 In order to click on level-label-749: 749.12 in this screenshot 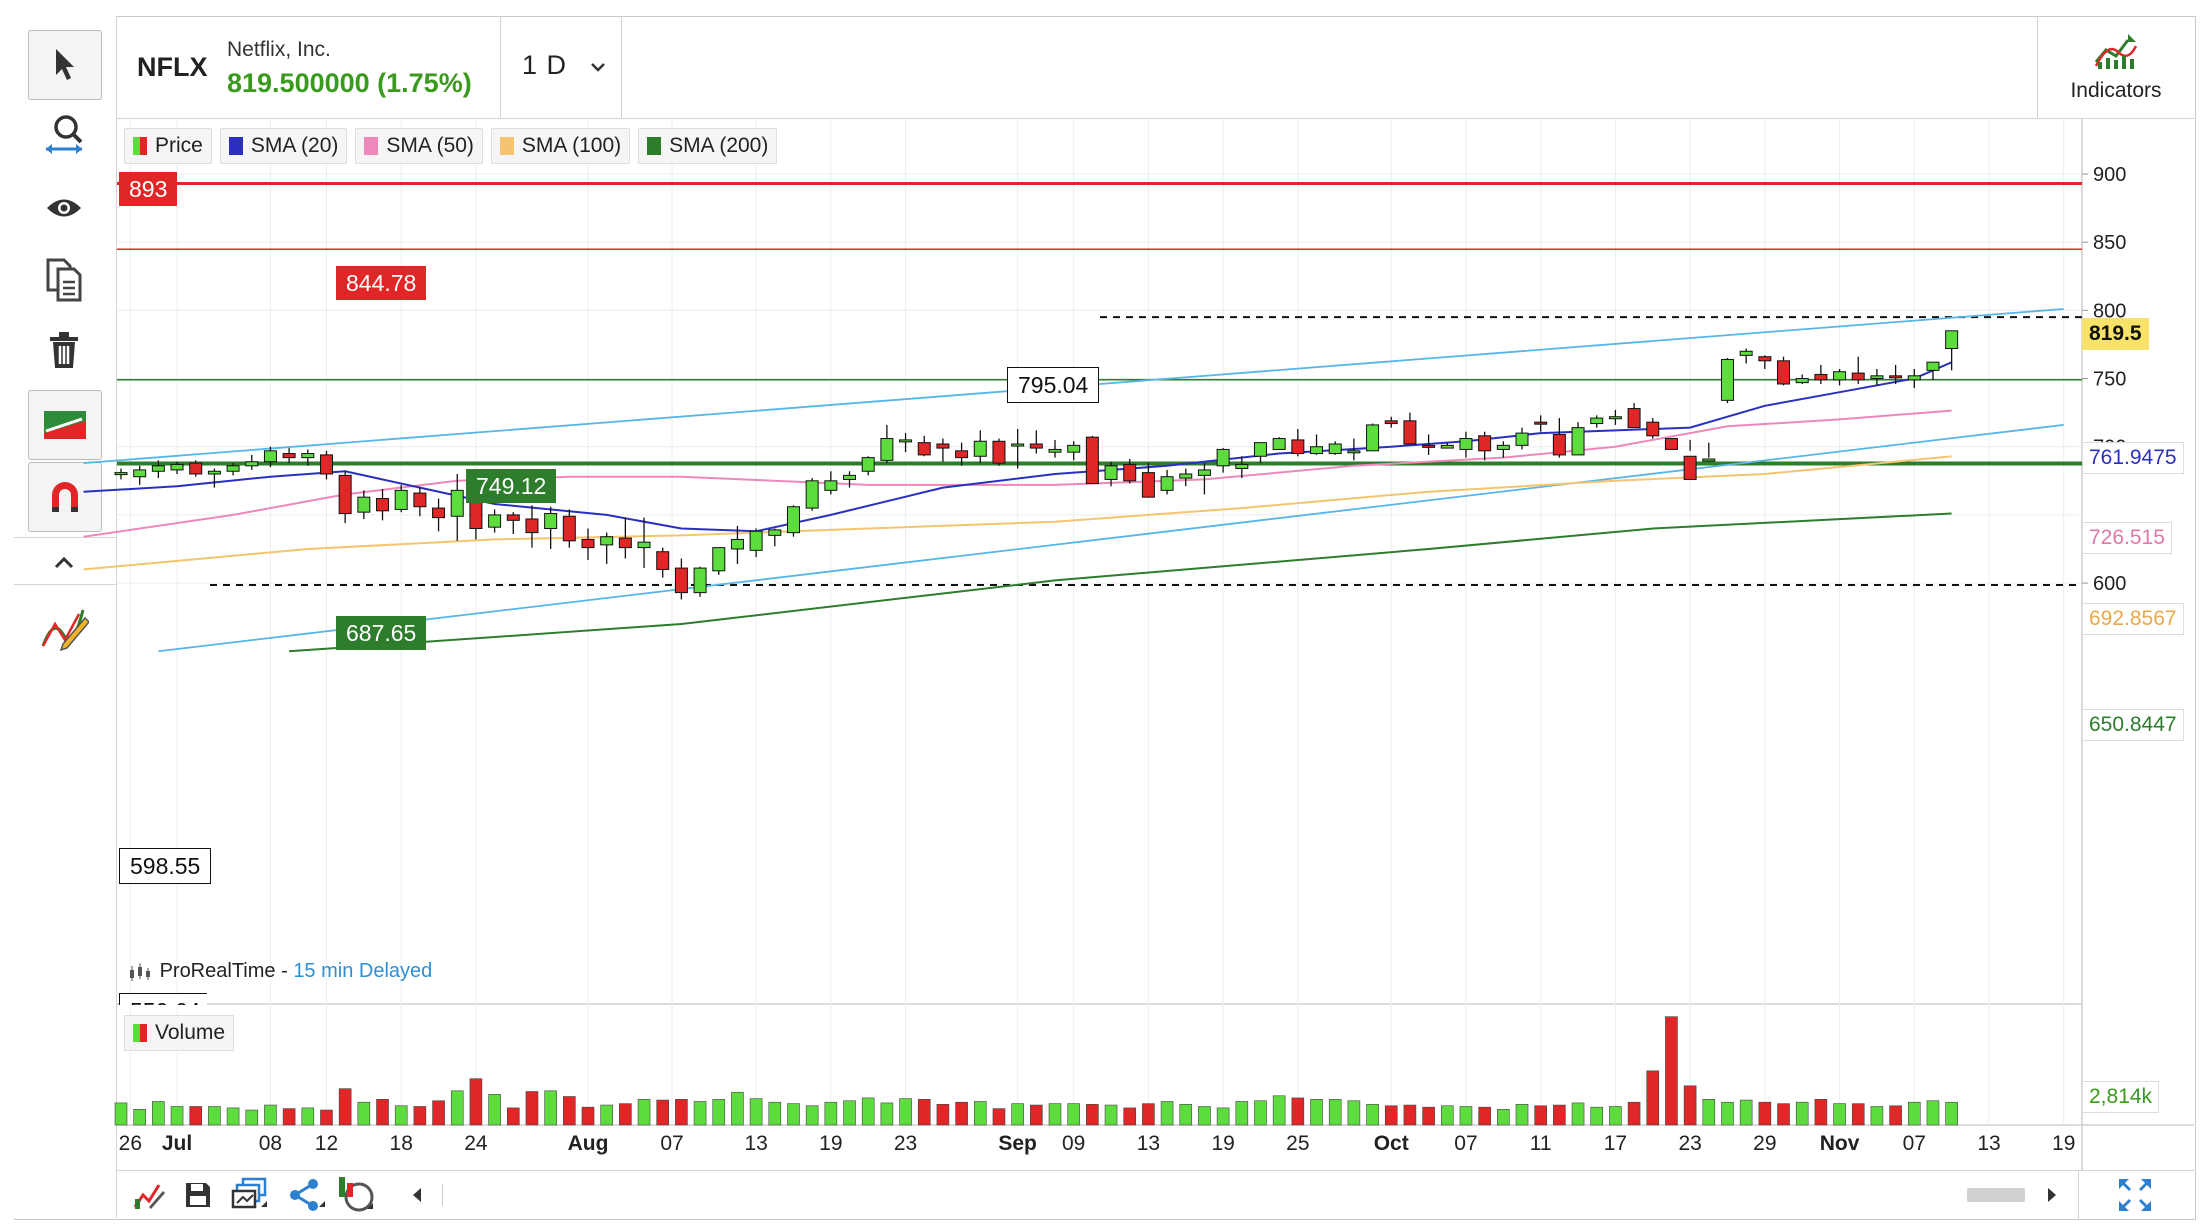, I will do `click(511, 486)`.